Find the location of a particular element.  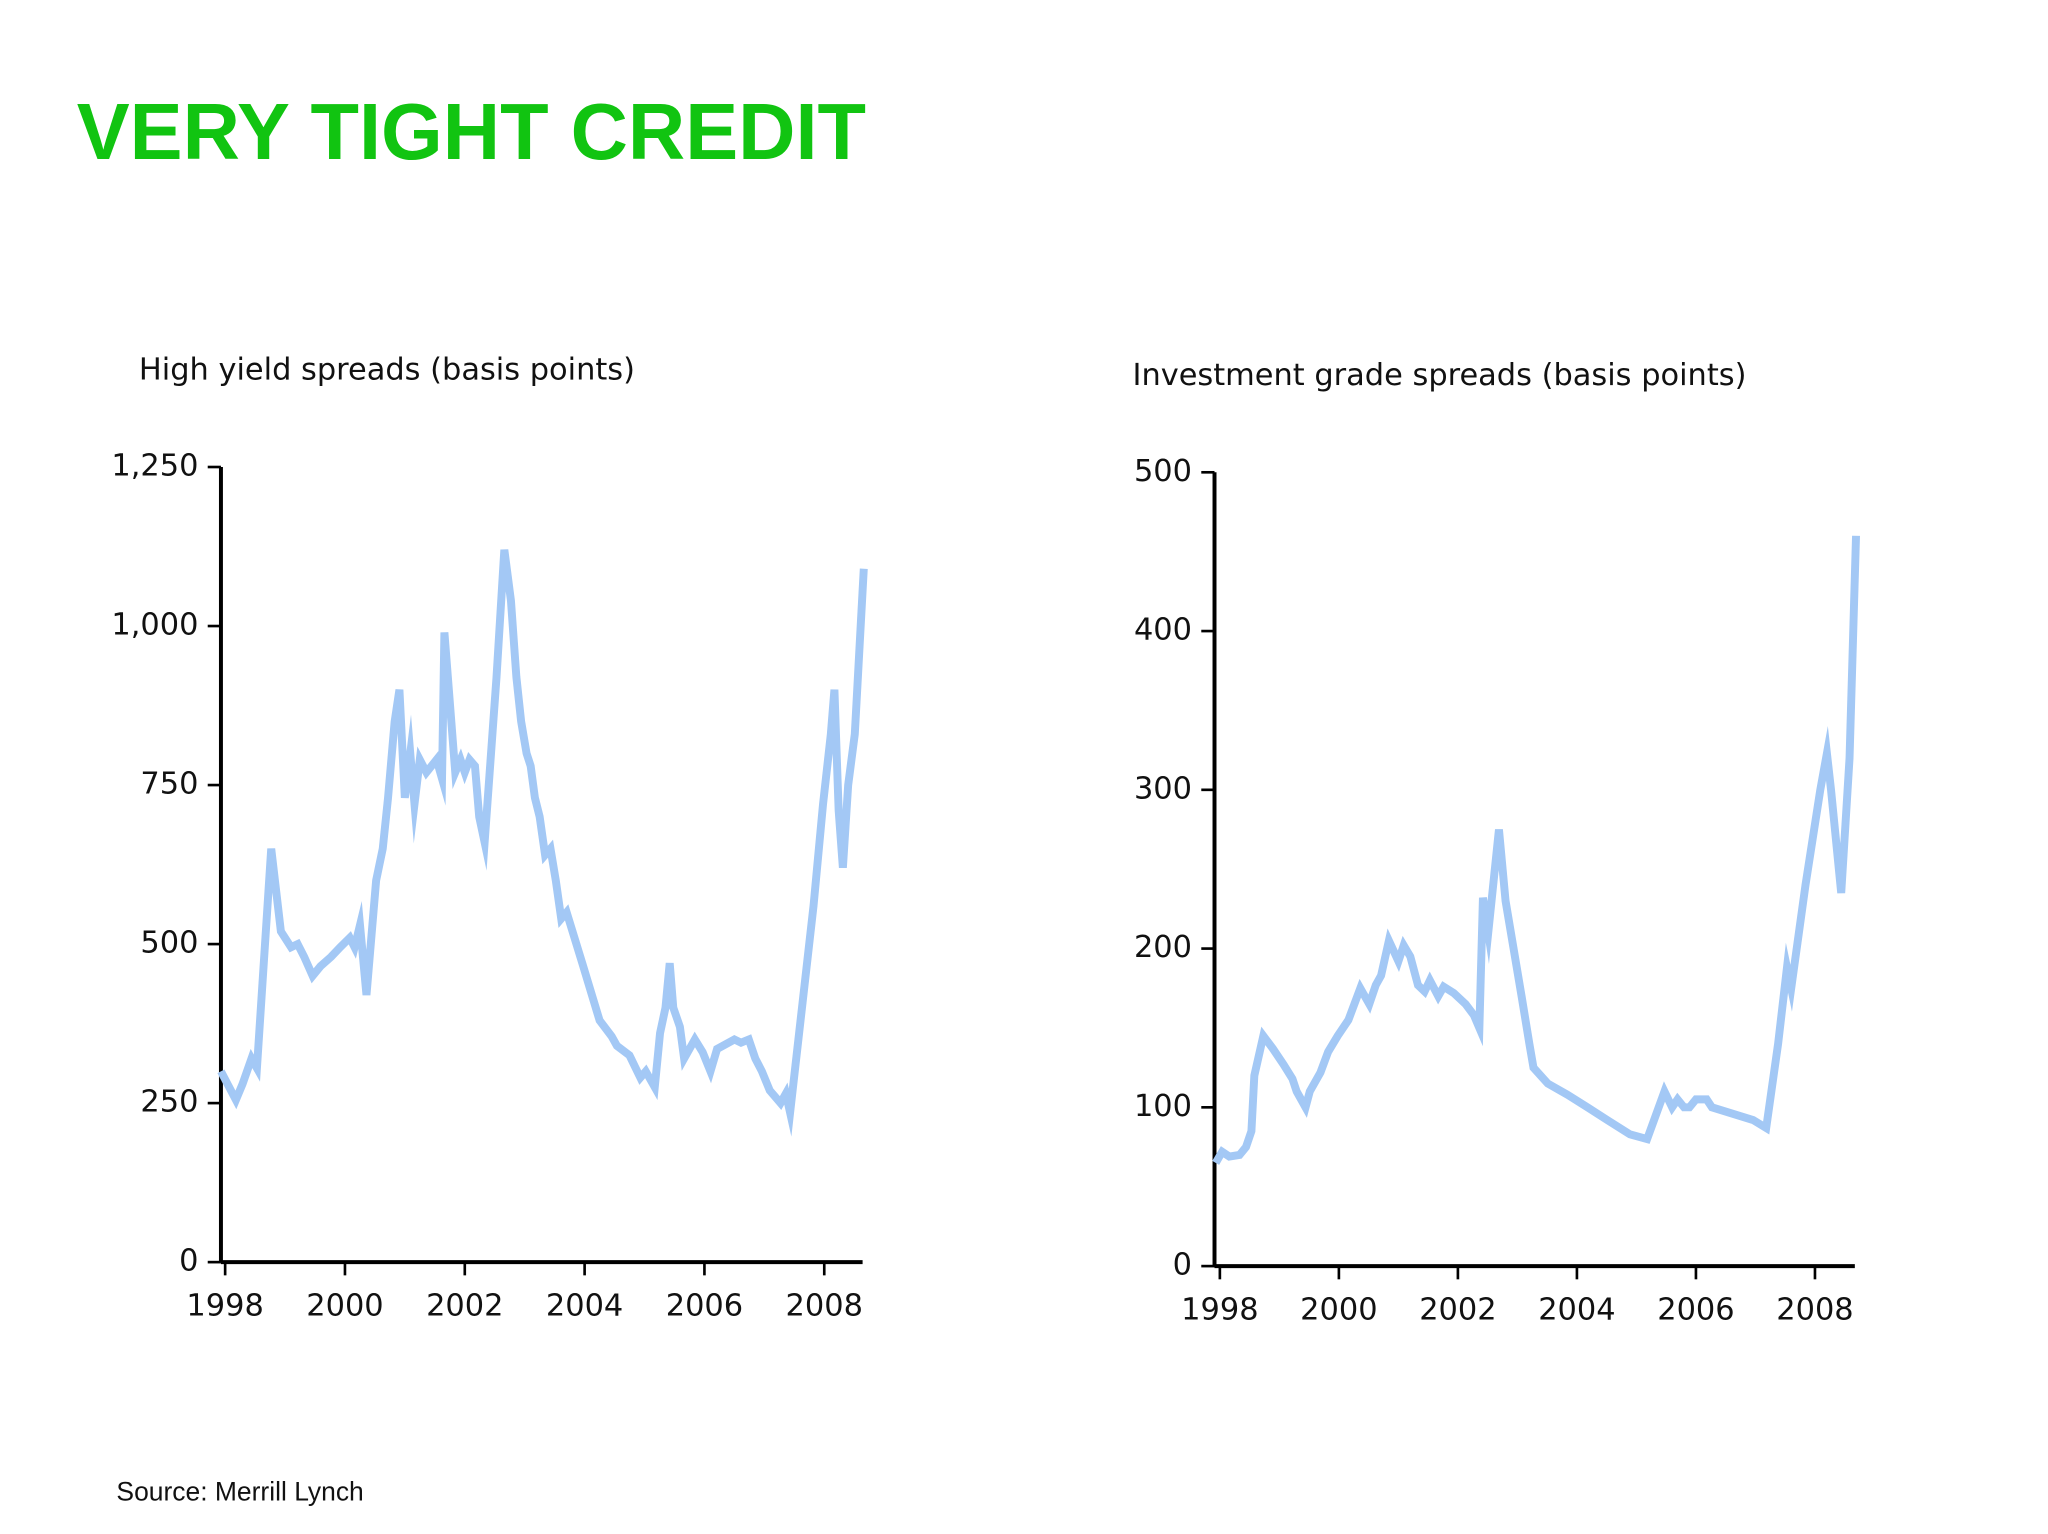

y-tick-label: 1,250 is located at coordinates (154, 466).